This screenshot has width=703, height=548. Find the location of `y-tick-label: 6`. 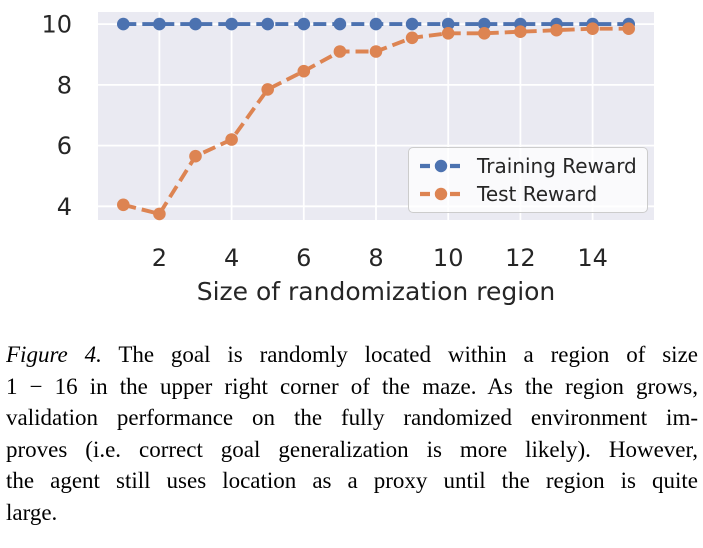

y-tick-label: 6 is located at coordinates (64, 146).